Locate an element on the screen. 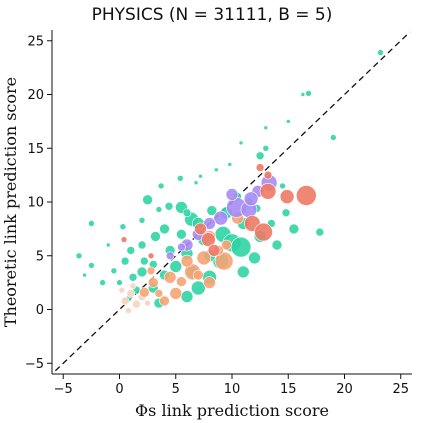  y-axis-ticks: −5 0 5 10 15 20 25 is located at coordinates (38, 203).